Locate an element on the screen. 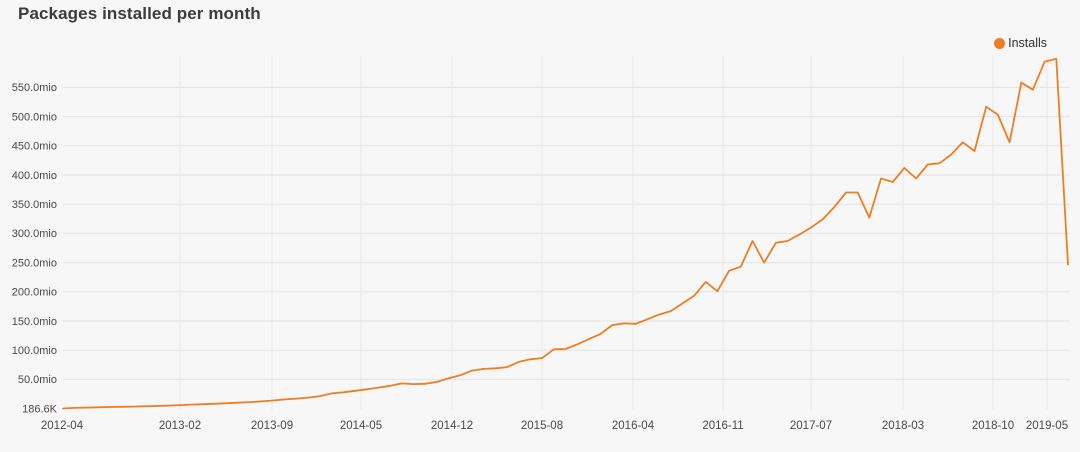 The height and width of the screenshot is (452, 1080). svg-text: 200.0mio is located at coordinates (34, 293).